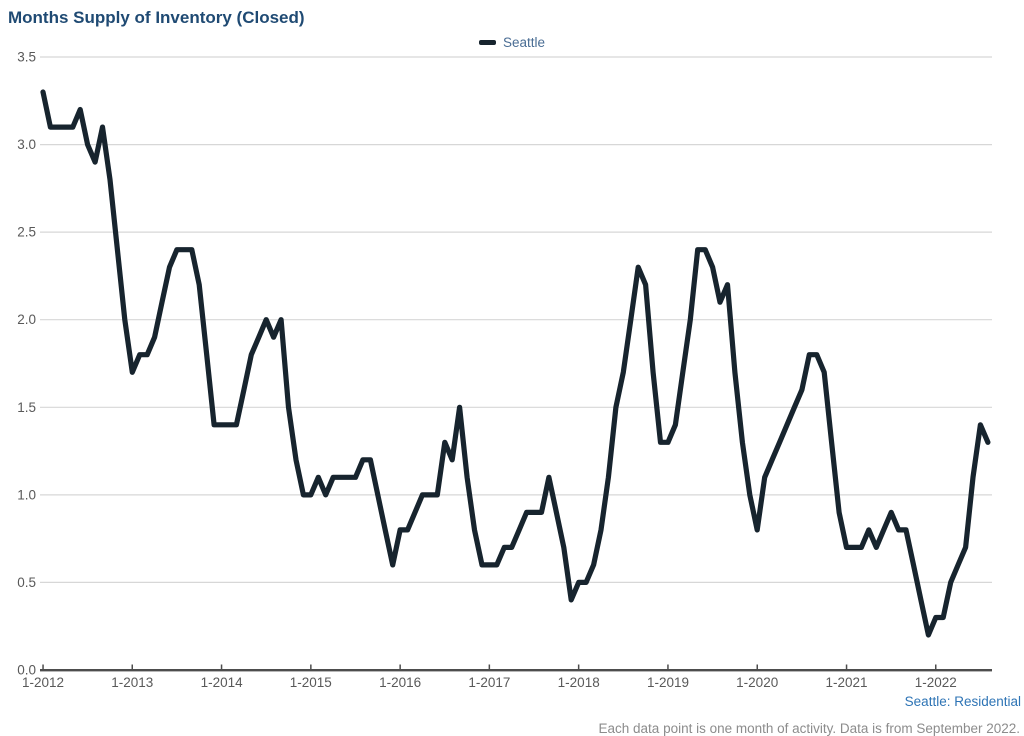 The image size is (1024, 736). What do you see at coordinates (668, 682) in the screenshot?
I see `x-tick-label: 1-2019` at bounding box center [668, 682].